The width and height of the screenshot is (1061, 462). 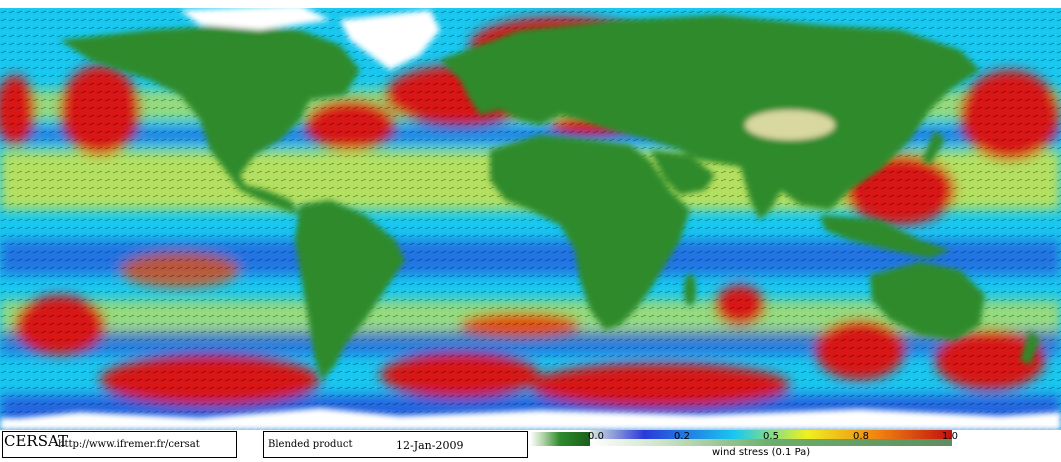 What do you see at coordinates (255, 17) in the screenshot?
I see `land-arctic-canada` at bounding box center [255, 17].